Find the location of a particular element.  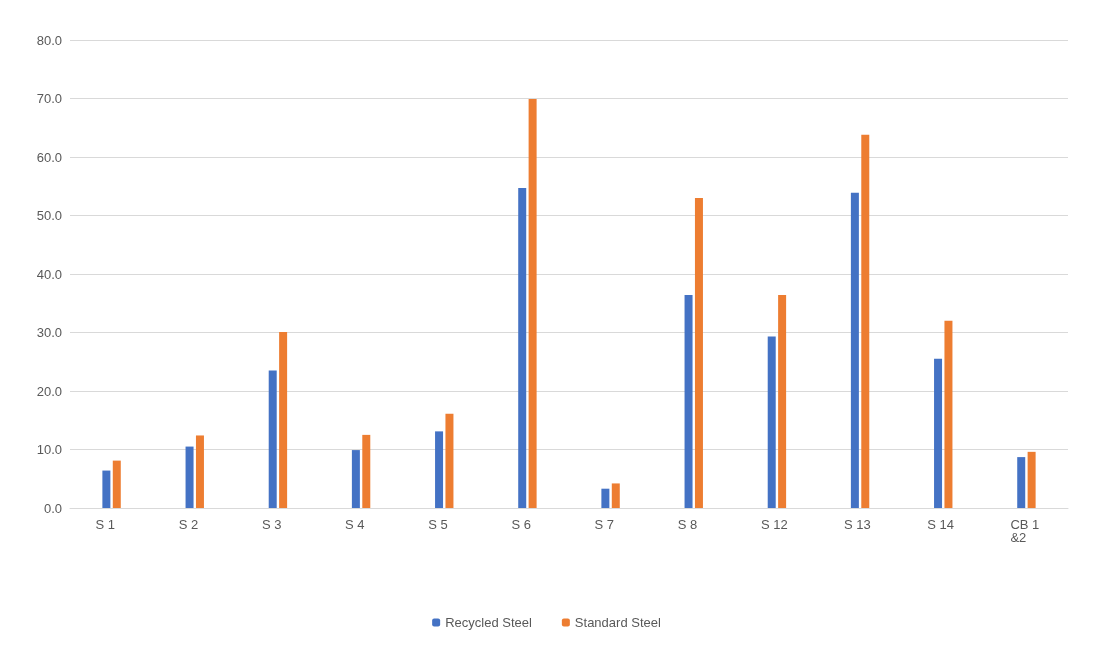

y-tick-label: 70.0 is located at coordinates (49, 98).